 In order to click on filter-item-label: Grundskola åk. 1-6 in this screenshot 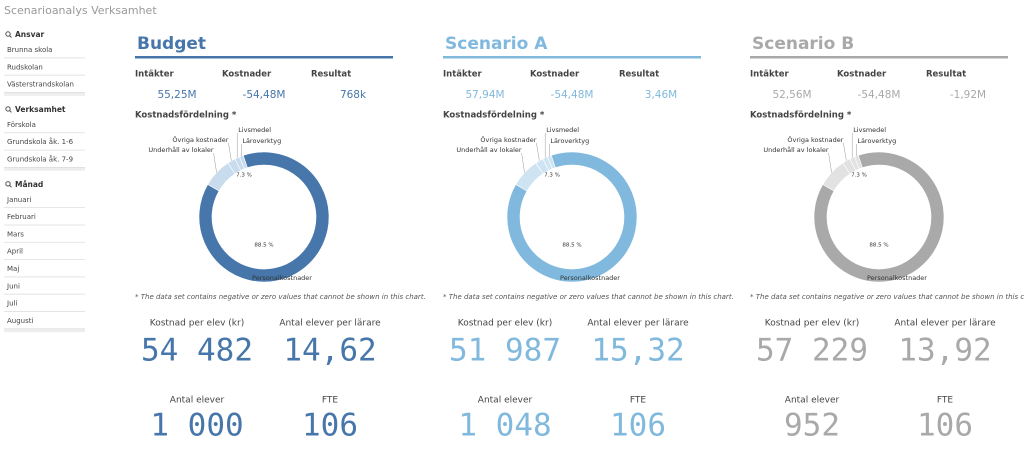, I will do `click(40, 141)`.